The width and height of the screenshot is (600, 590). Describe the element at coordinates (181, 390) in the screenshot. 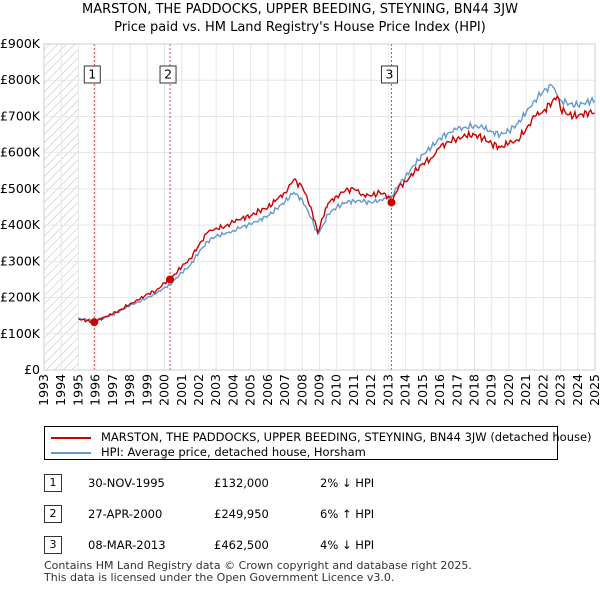

I see `x-tick-label: 2001` at that location.